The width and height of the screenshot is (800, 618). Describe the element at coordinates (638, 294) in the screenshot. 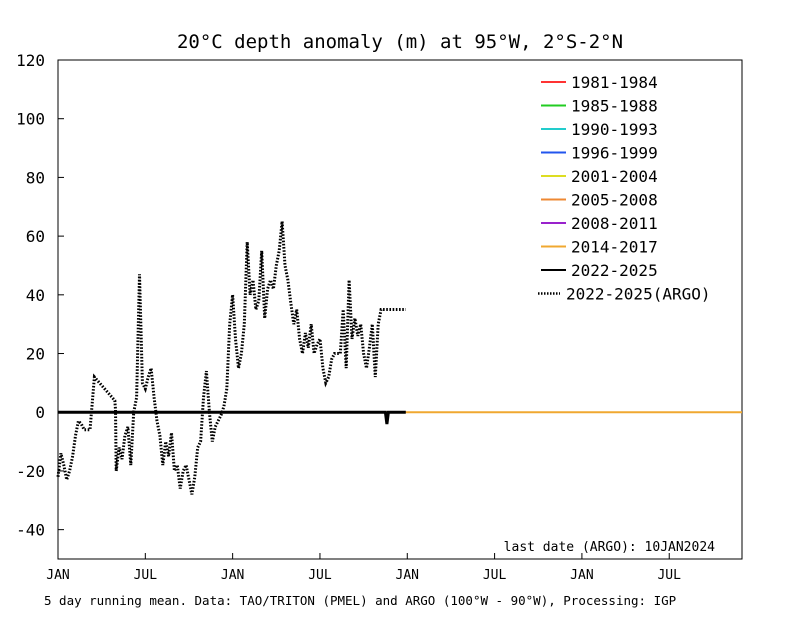

I see `legend-label: 2022-2025(ARGO)` at that location.